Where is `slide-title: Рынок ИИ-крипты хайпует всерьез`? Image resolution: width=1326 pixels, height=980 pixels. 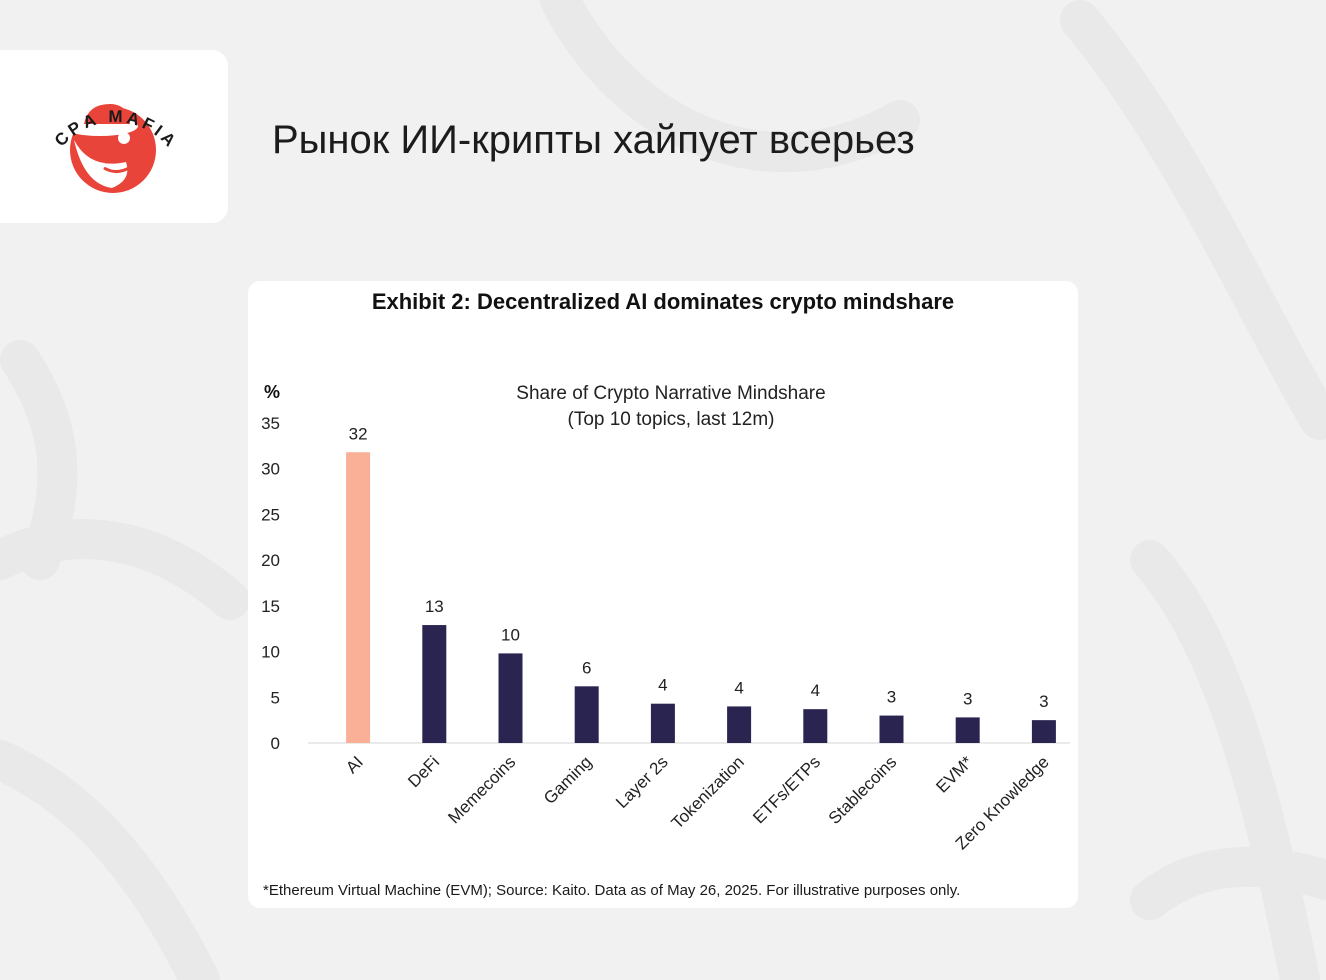 slide-title: Рынок ИИ-крипты хайпует всерьез is located at coordinates (593, 140).